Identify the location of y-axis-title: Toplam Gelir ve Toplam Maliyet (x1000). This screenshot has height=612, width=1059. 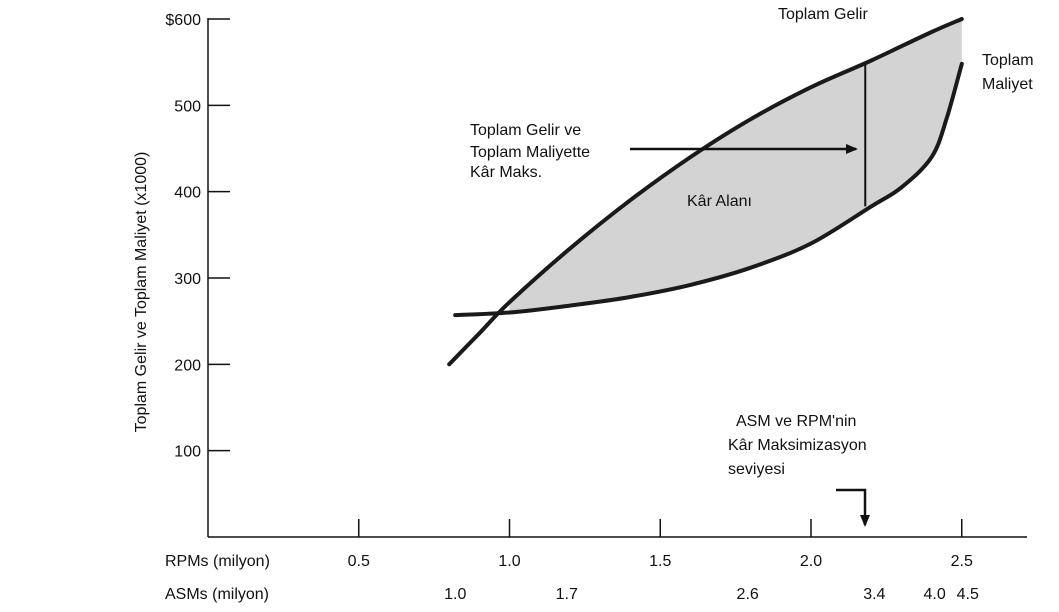
(141, 292).